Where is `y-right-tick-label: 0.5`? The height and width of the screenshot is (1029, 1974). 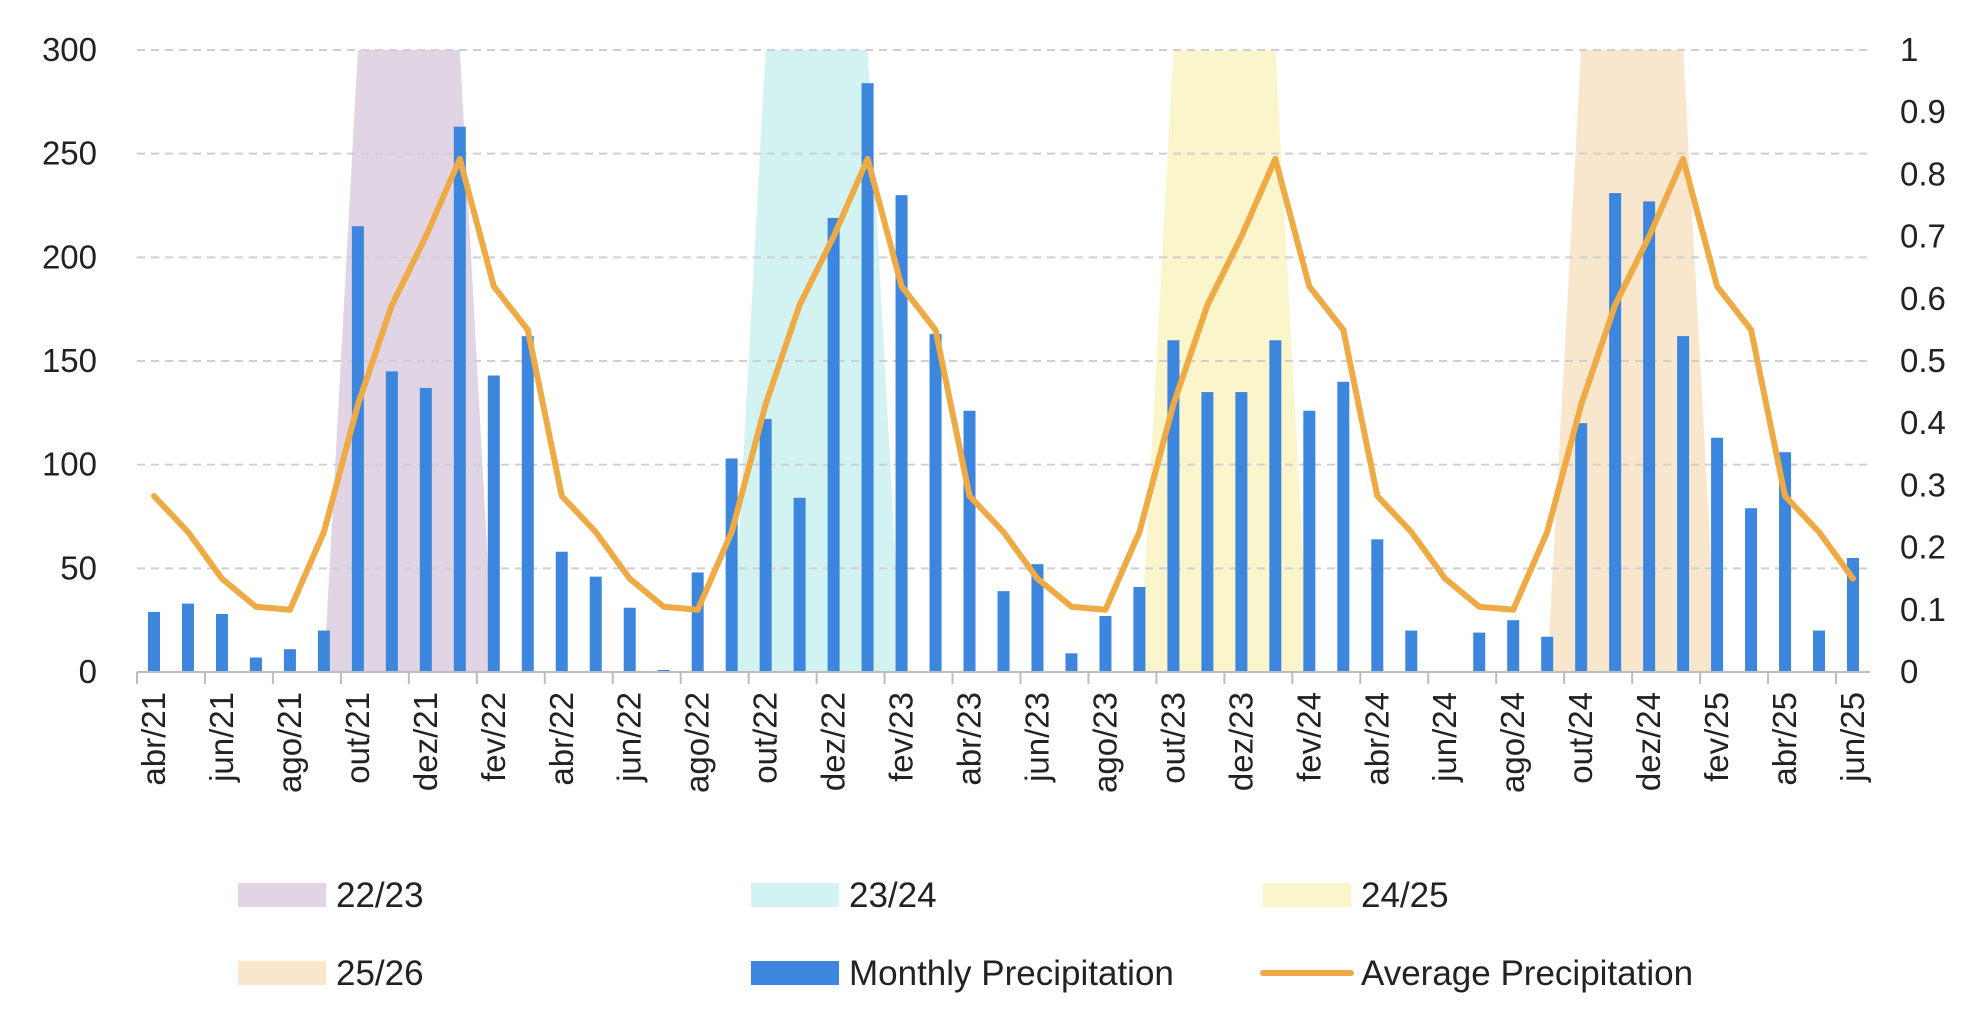 y-right-tick-label: 0.5 is located at coordinates (1923, 360).